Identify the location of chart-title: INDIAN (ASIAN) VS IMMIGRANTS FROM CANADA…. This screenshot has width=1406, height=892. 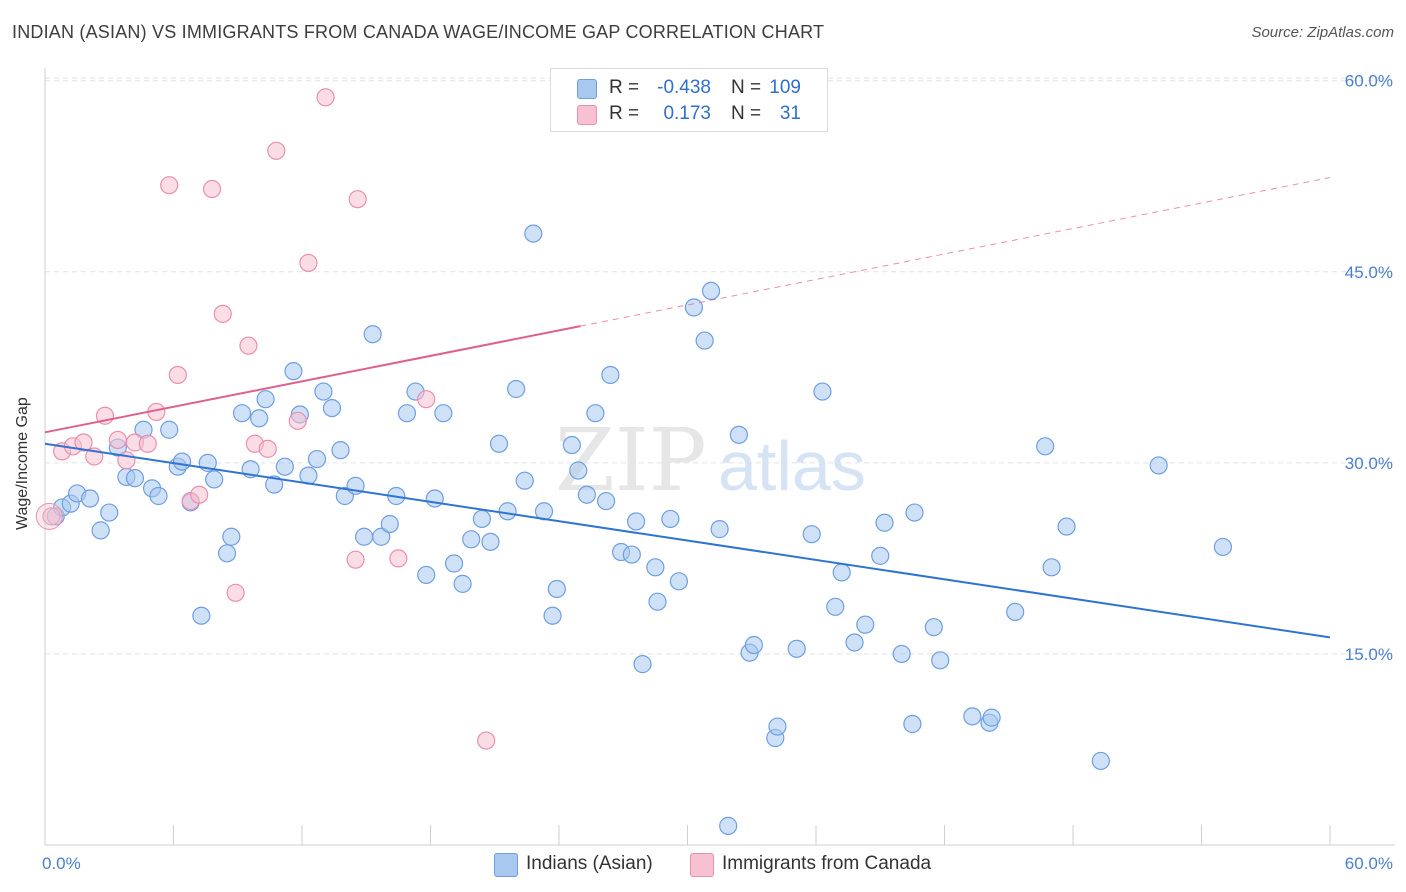
(418, 32).